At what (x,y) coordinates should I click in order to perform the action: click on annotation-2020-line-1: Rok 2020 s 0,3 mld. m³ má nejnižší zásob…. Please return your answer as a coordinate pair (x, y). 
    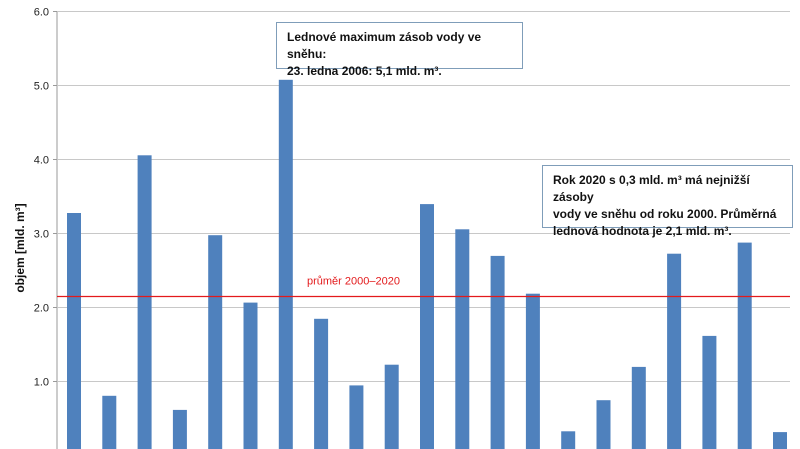
    Looking at the image, I should click on (651, 188).